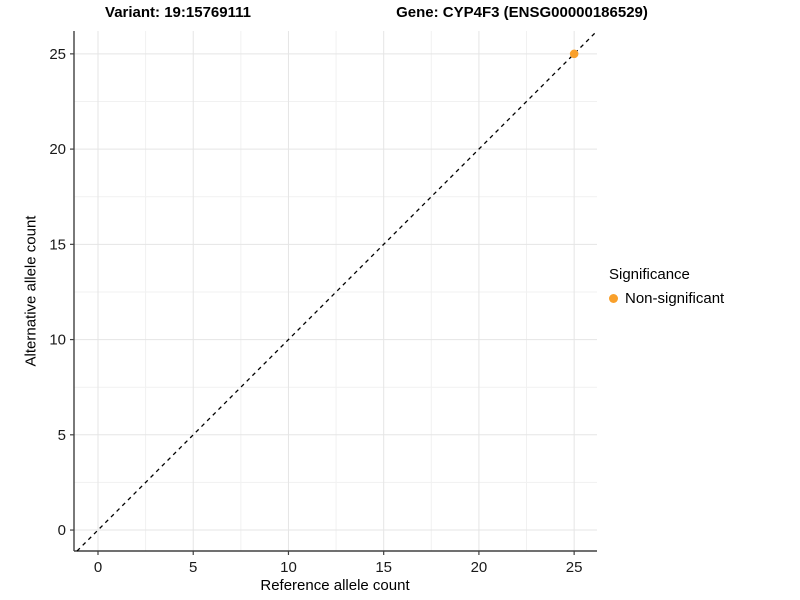 This screenshot has height=600, width=800. Describe the element at coordinates (479, 567) in the screenshot. I see `x-tick-label: 20` at that location.